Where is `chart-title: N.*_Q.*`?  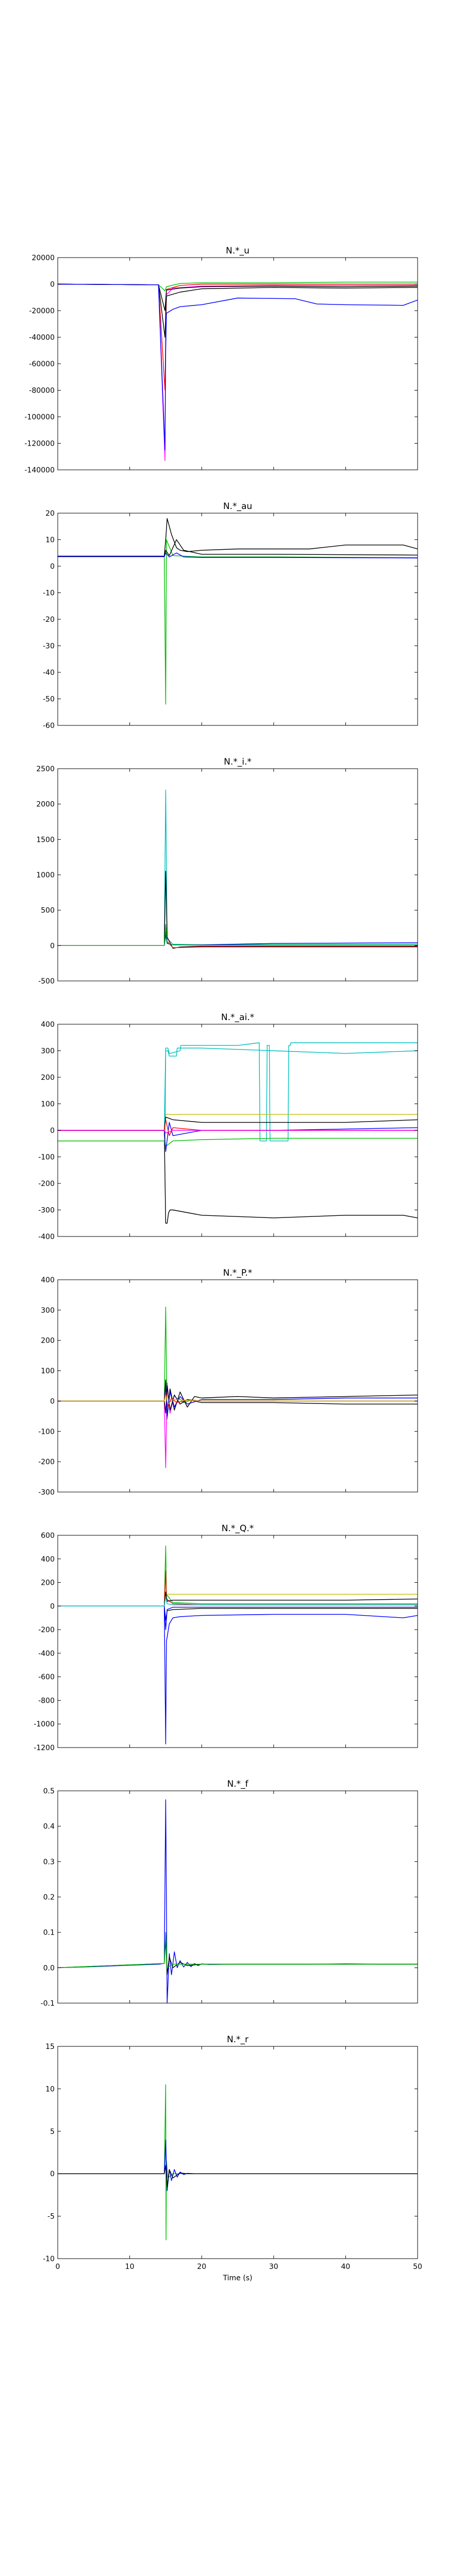
chart-title: N.*_Q.* is located at coordinates (238, 1528).